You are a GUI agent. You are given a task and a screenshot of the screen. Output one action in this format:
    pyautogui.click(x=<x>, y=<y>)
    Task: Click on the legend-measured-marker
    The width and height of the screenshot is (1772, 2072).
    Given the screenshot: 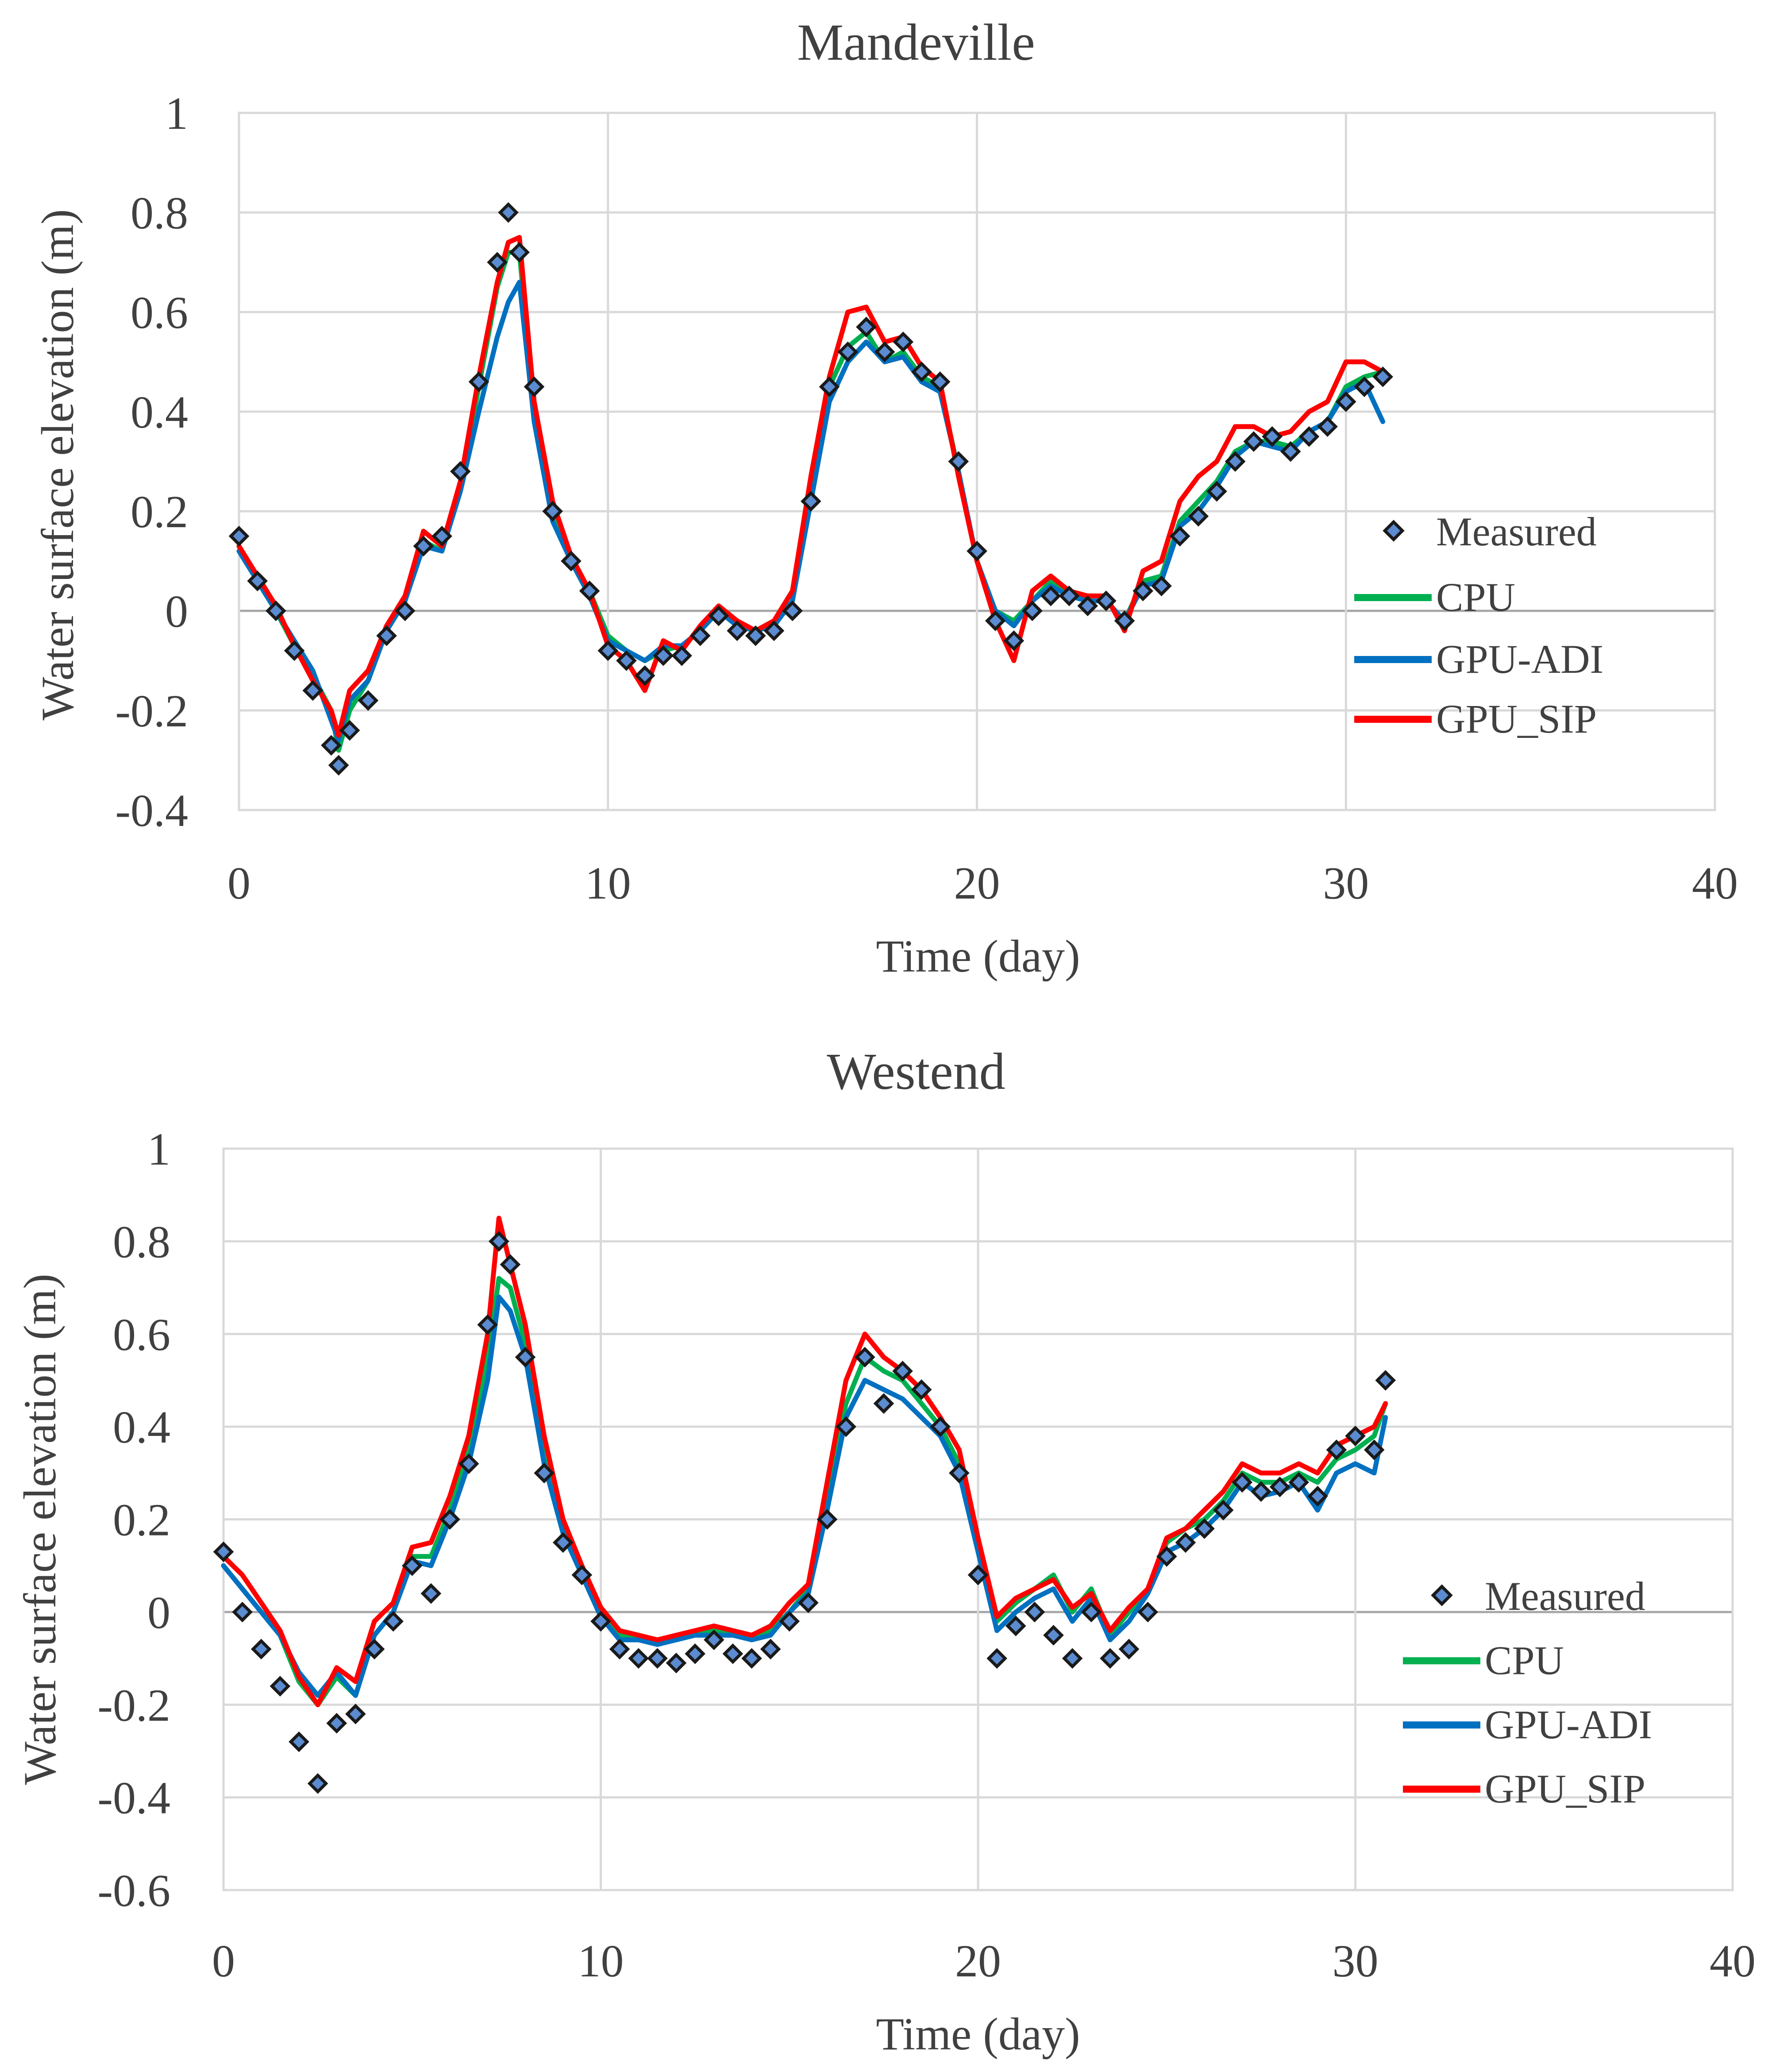 What is the action you would take?
    pyautogui.click(x=1394, y=531)
    